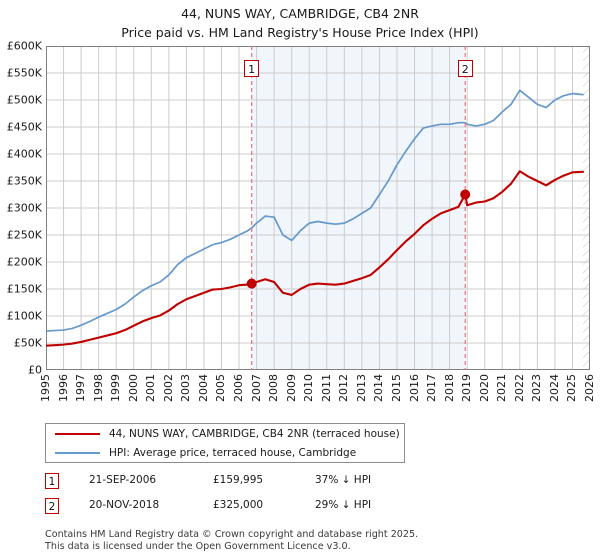 Image resolution: width=600 pixels, height=560 pixels. What do you see at coordinates (589, 388) in the screenshot?
I see `x-axis-tick-label: 2026` at bounding box center [589, 388].